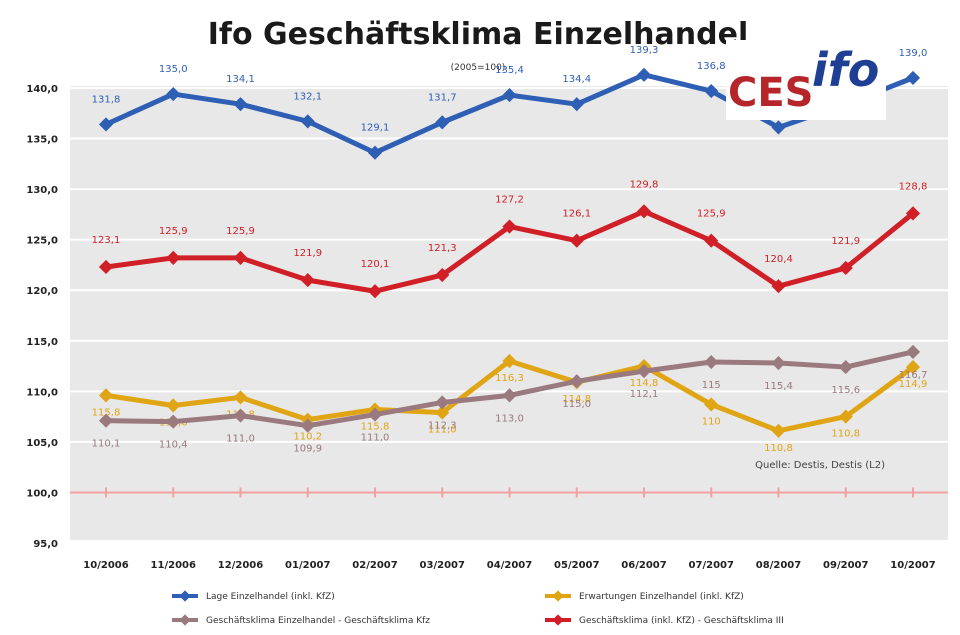  I want to click on data-label: 120,4, so click(778, 259).